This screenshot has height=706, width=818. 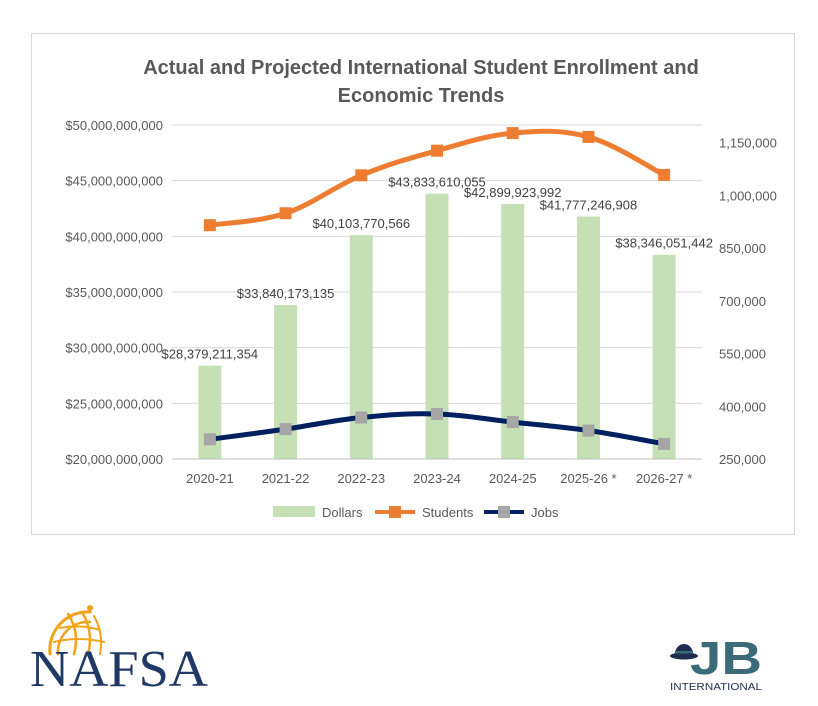 I want to click on jb-logo-text: JB, so click(x=726, y=658).